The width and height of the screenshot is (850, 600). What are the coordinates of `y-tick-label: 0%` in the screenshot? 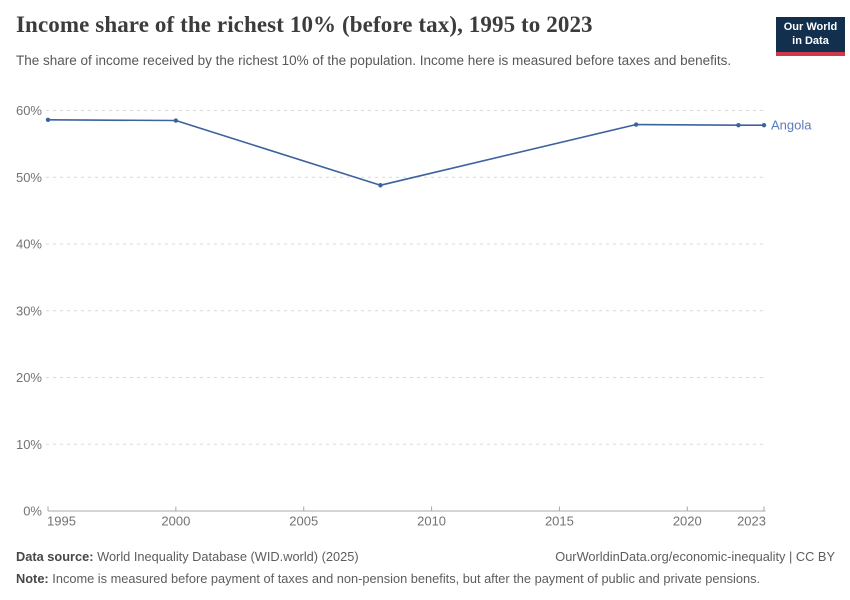 It's located at (32, 511).